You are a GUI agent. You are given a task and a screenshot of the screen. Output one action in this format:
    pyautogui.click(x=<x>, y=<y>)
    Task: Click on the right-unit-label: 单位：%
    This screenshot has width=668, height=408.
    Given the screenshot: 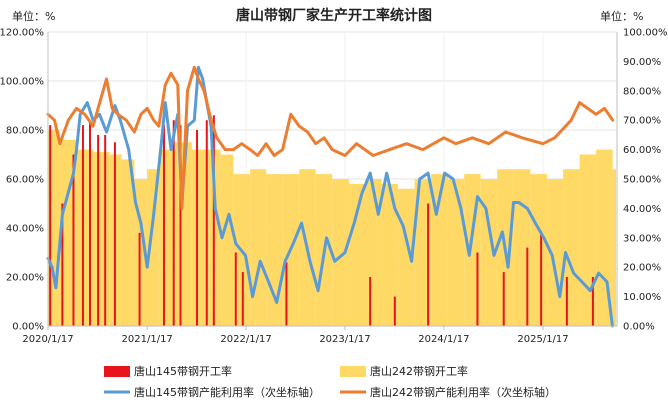 What is the action you would take?
    pyautogui.click(x=621, y=16)
    